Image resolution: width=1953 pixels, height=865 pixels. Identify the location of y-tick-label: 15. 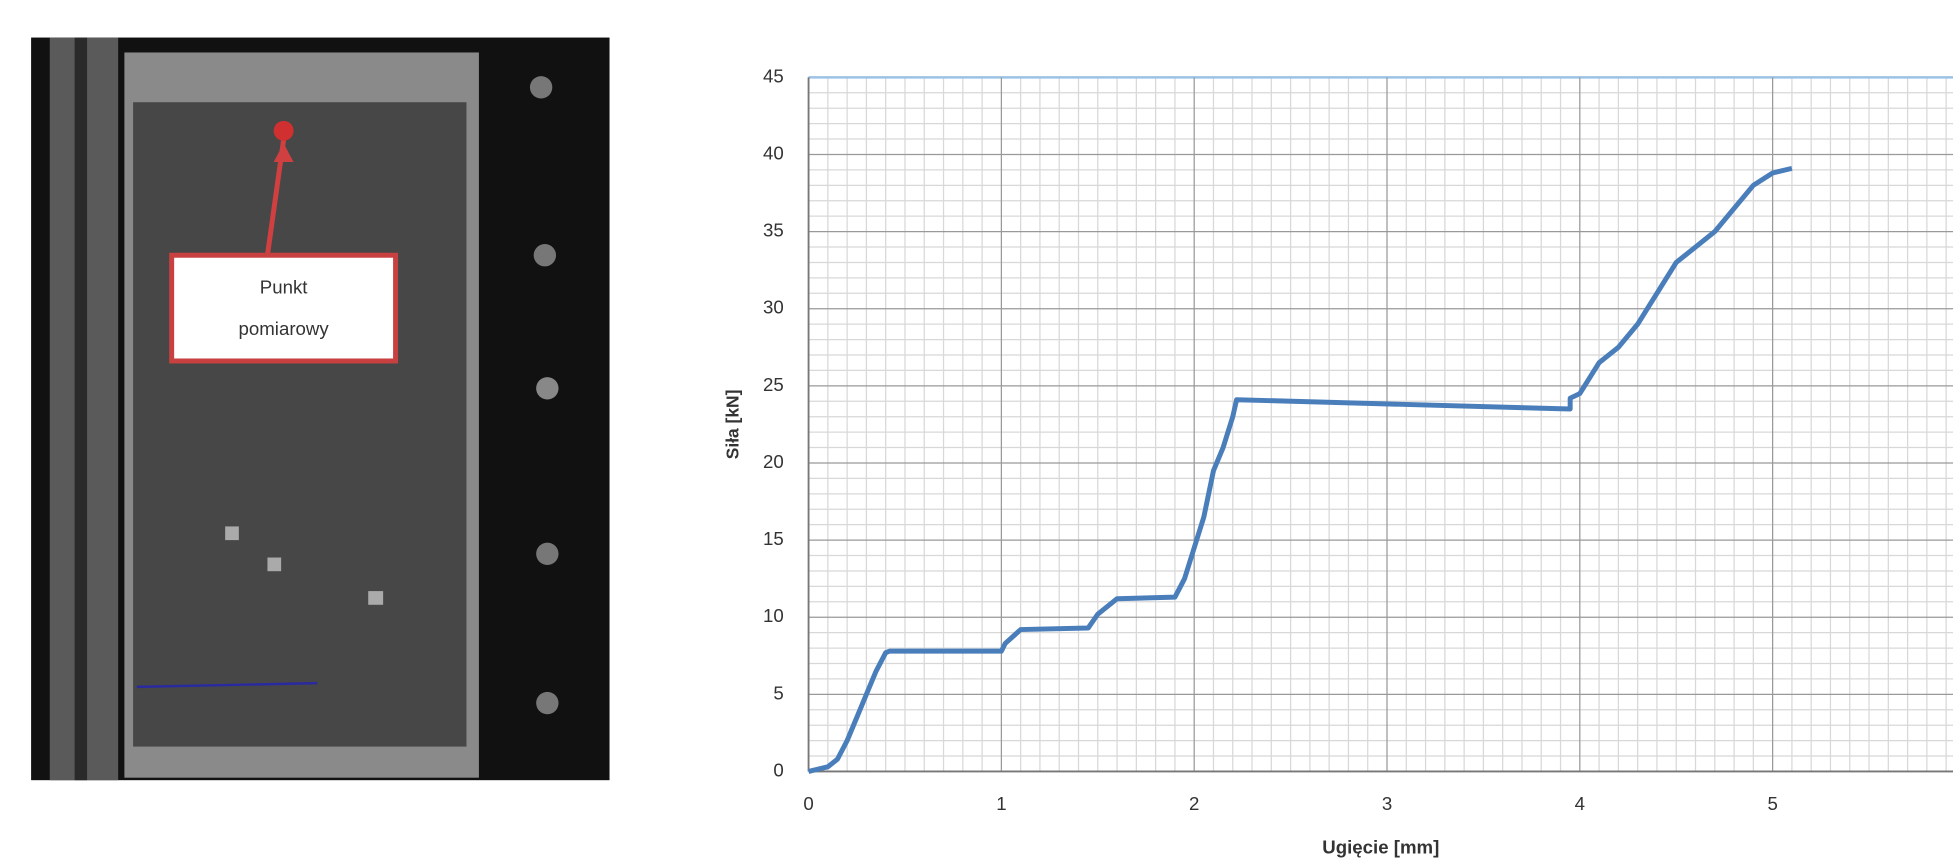
(773, 538).